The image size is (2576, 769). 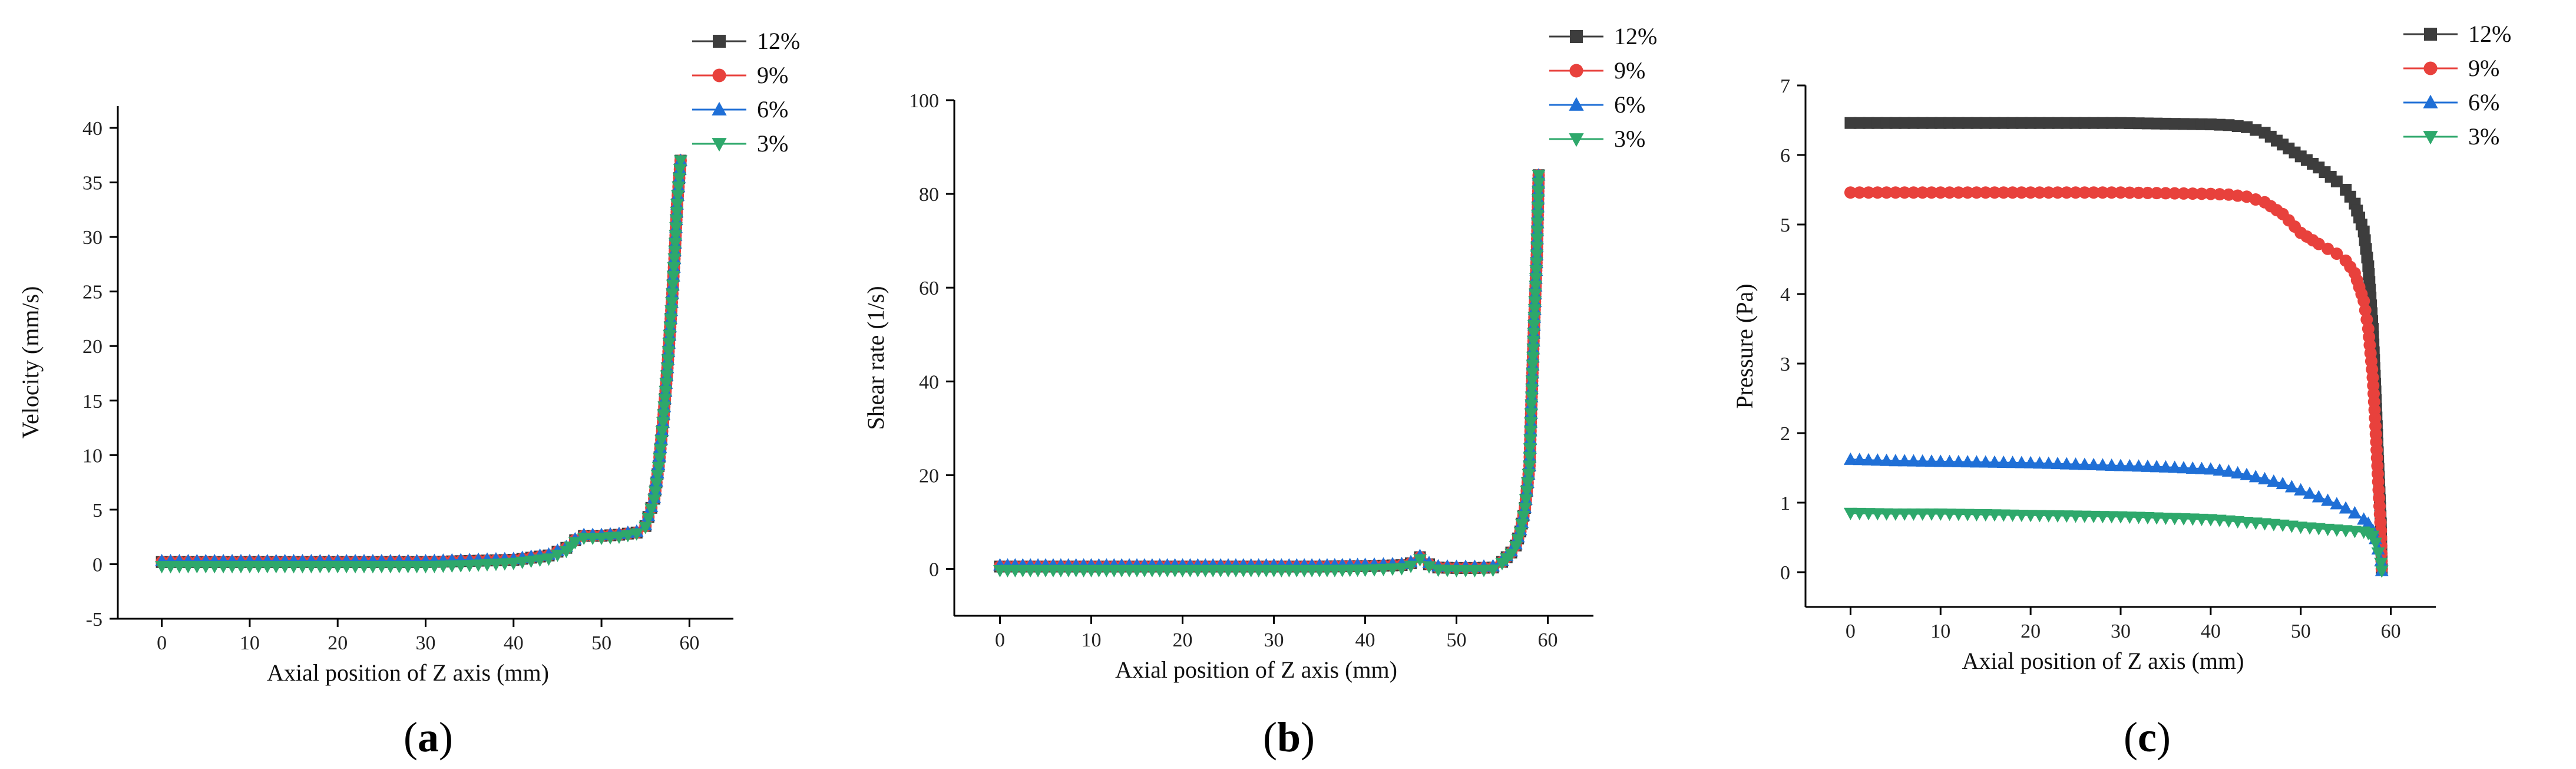 What do you see at coordinates (875, 358) in the screenshot?
I see `y-axis-title: Shear rate (1/s)` at bounding box center [875, 358].